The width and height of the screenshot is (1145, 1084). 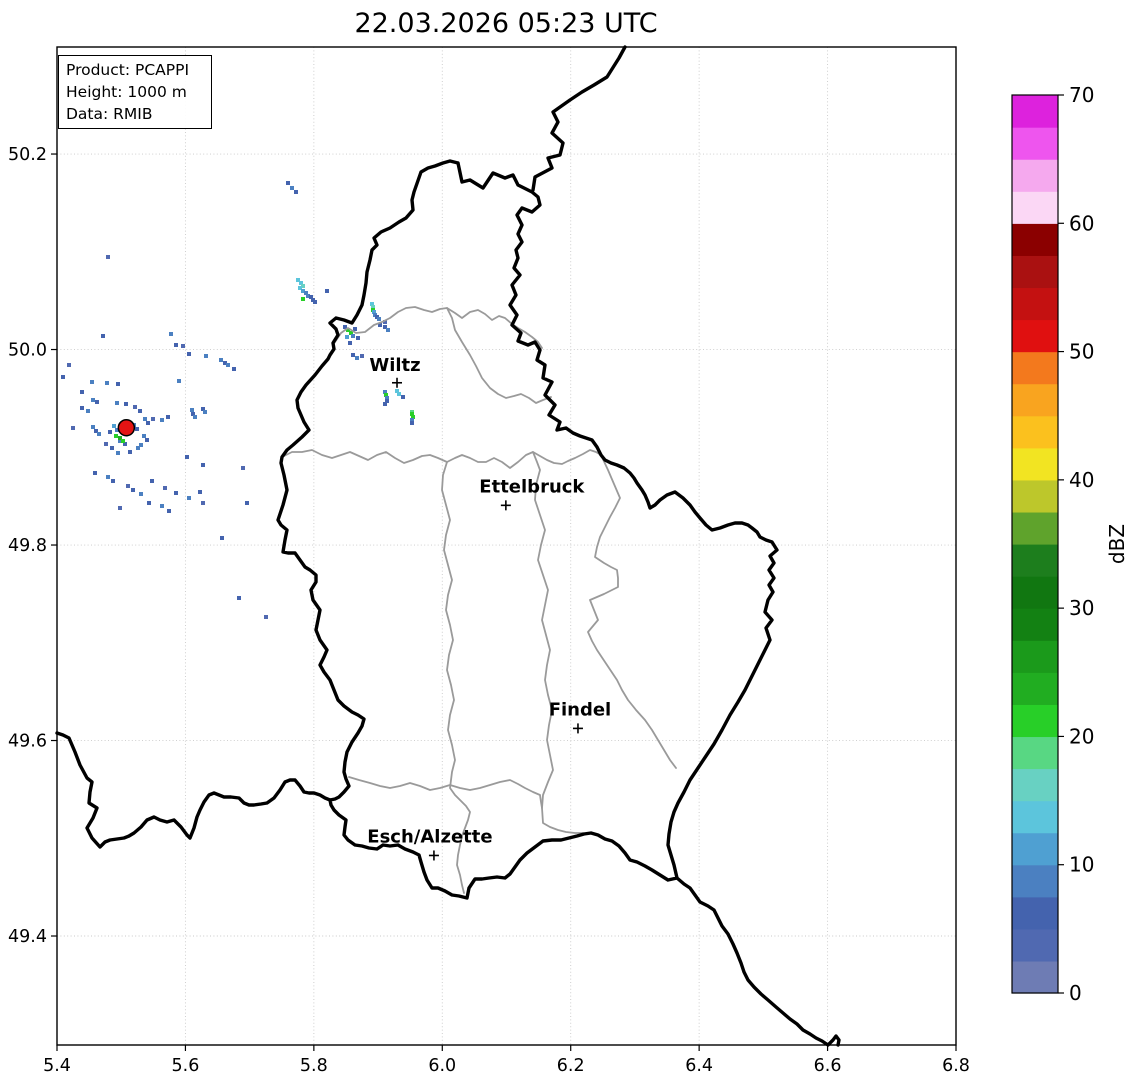 What do you see at coordinates (27, 351) in the screenshot?
I see `y-axis-tick-label: 50.0` at bounding box center [27, 351].